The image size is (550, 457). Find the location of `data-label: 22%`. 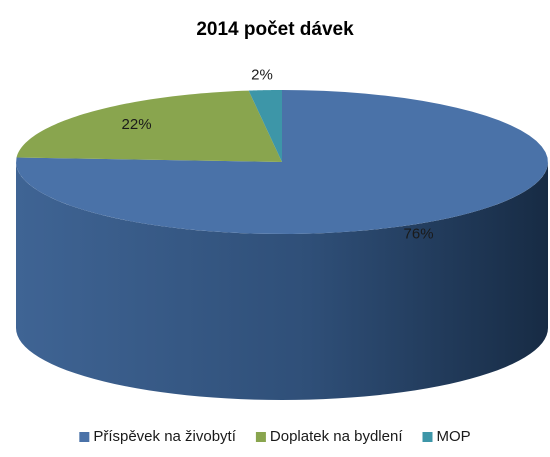

data-label: 22% is located at coordinates (137, 124).